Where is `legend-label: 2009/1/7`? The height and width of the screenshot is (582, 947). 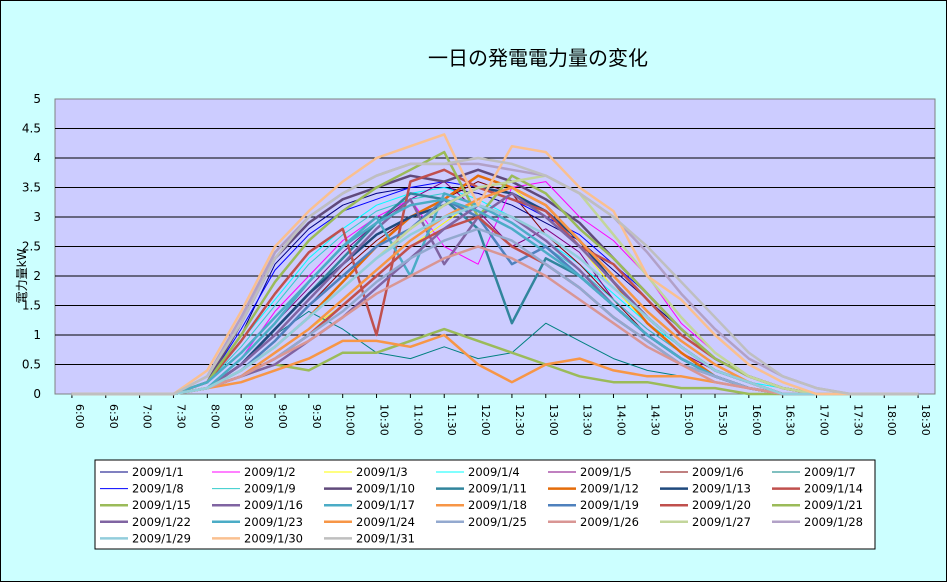
legend-label: 2009/1/7 is located at coordinates (830, 472).